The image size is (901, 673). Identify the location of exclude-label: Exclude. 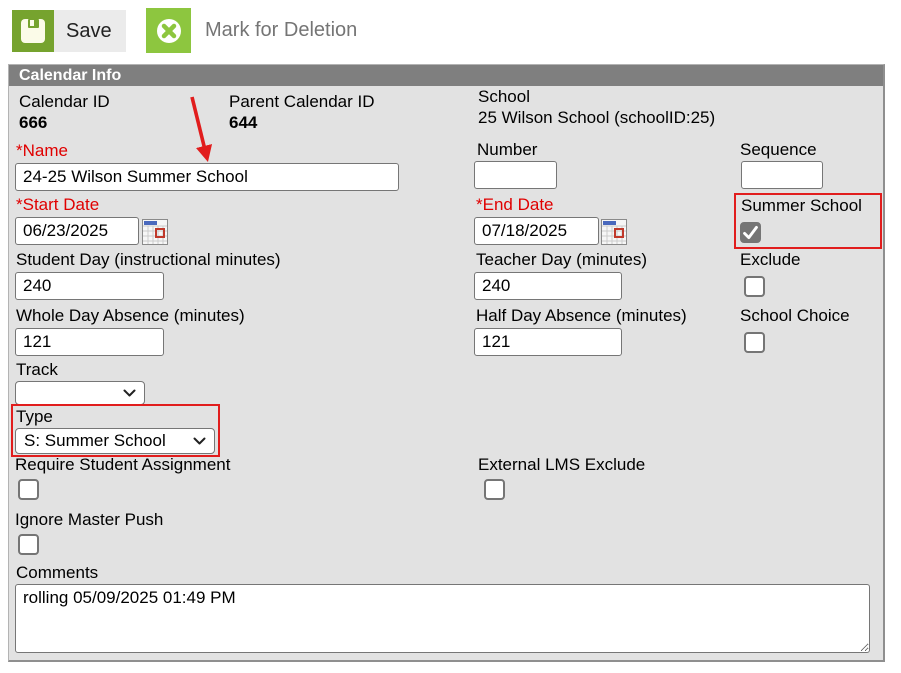
(770, 259).